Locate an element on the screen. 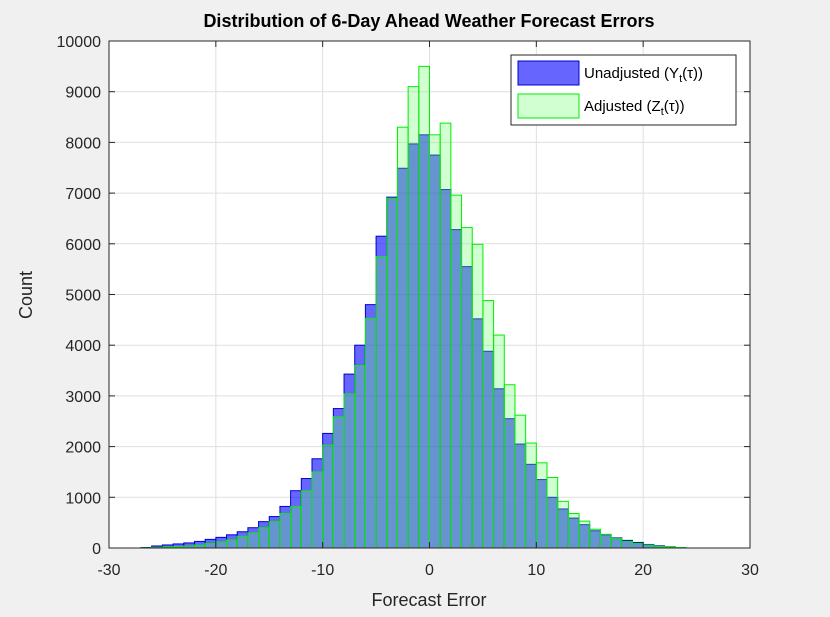  x-axis-label: Forecast Error is located at coordinates (428, 600).